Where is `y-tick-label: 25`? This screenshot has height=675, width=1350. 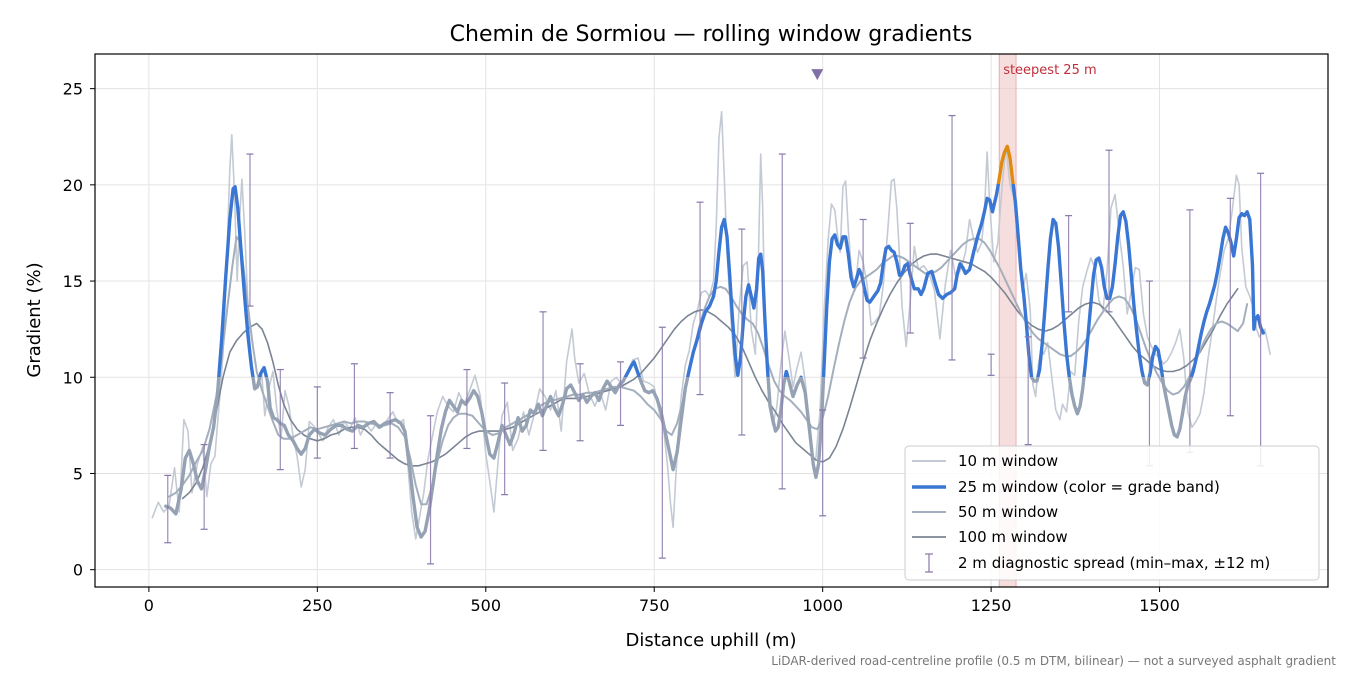 y-tick-label: 25 is located at coordinates (73, 89).